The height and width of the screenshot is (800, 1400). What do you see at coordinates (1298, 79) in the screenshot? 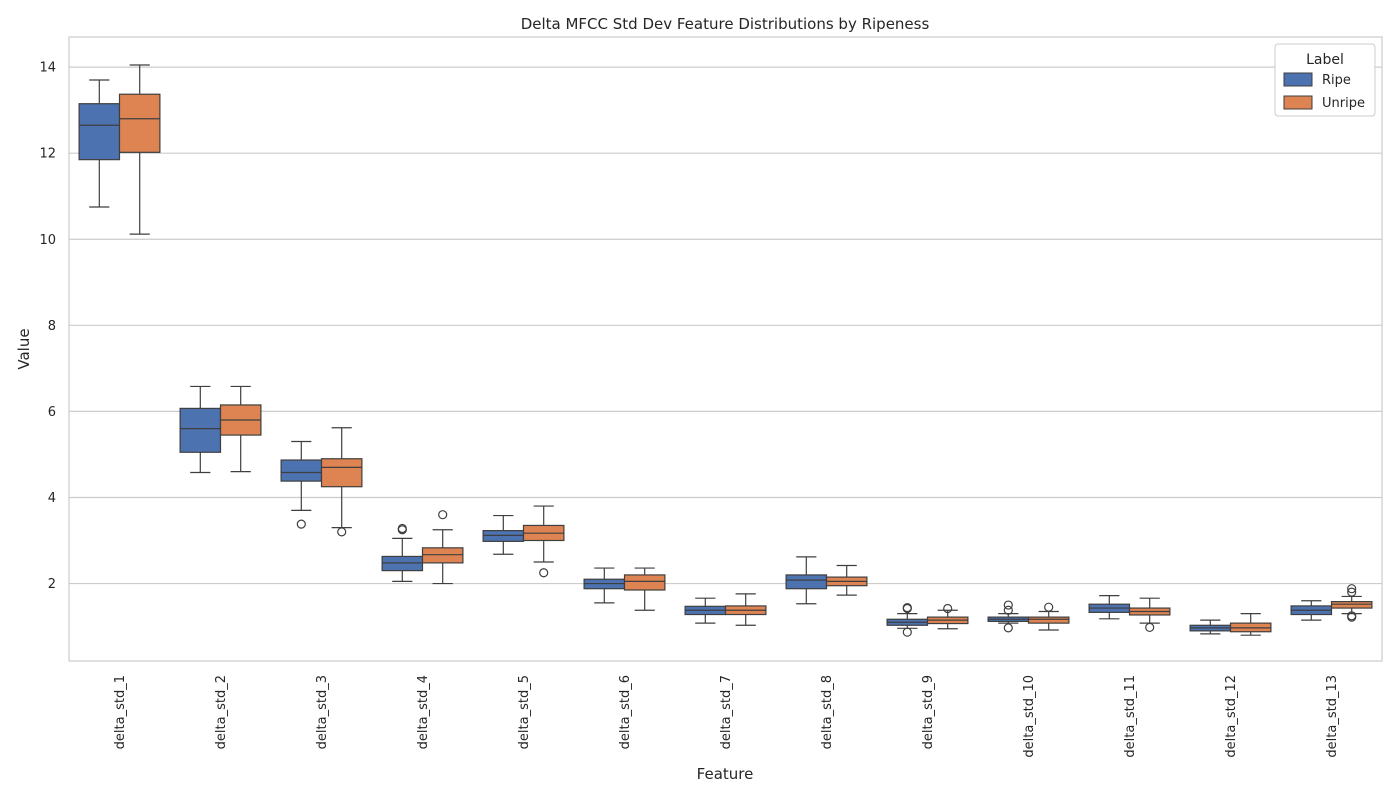
I see `legend-swatch-ripe` at bounding box center [1298, 79].